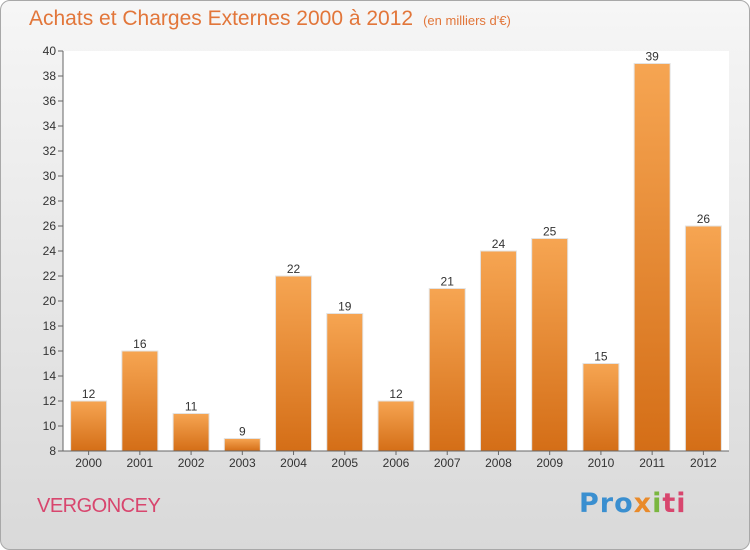 The height and width of the screenshot is (550, 750). Describe the element at coordinates (99, 506) in the screenshot. I see `place-name: VERGONCEY` at that location.